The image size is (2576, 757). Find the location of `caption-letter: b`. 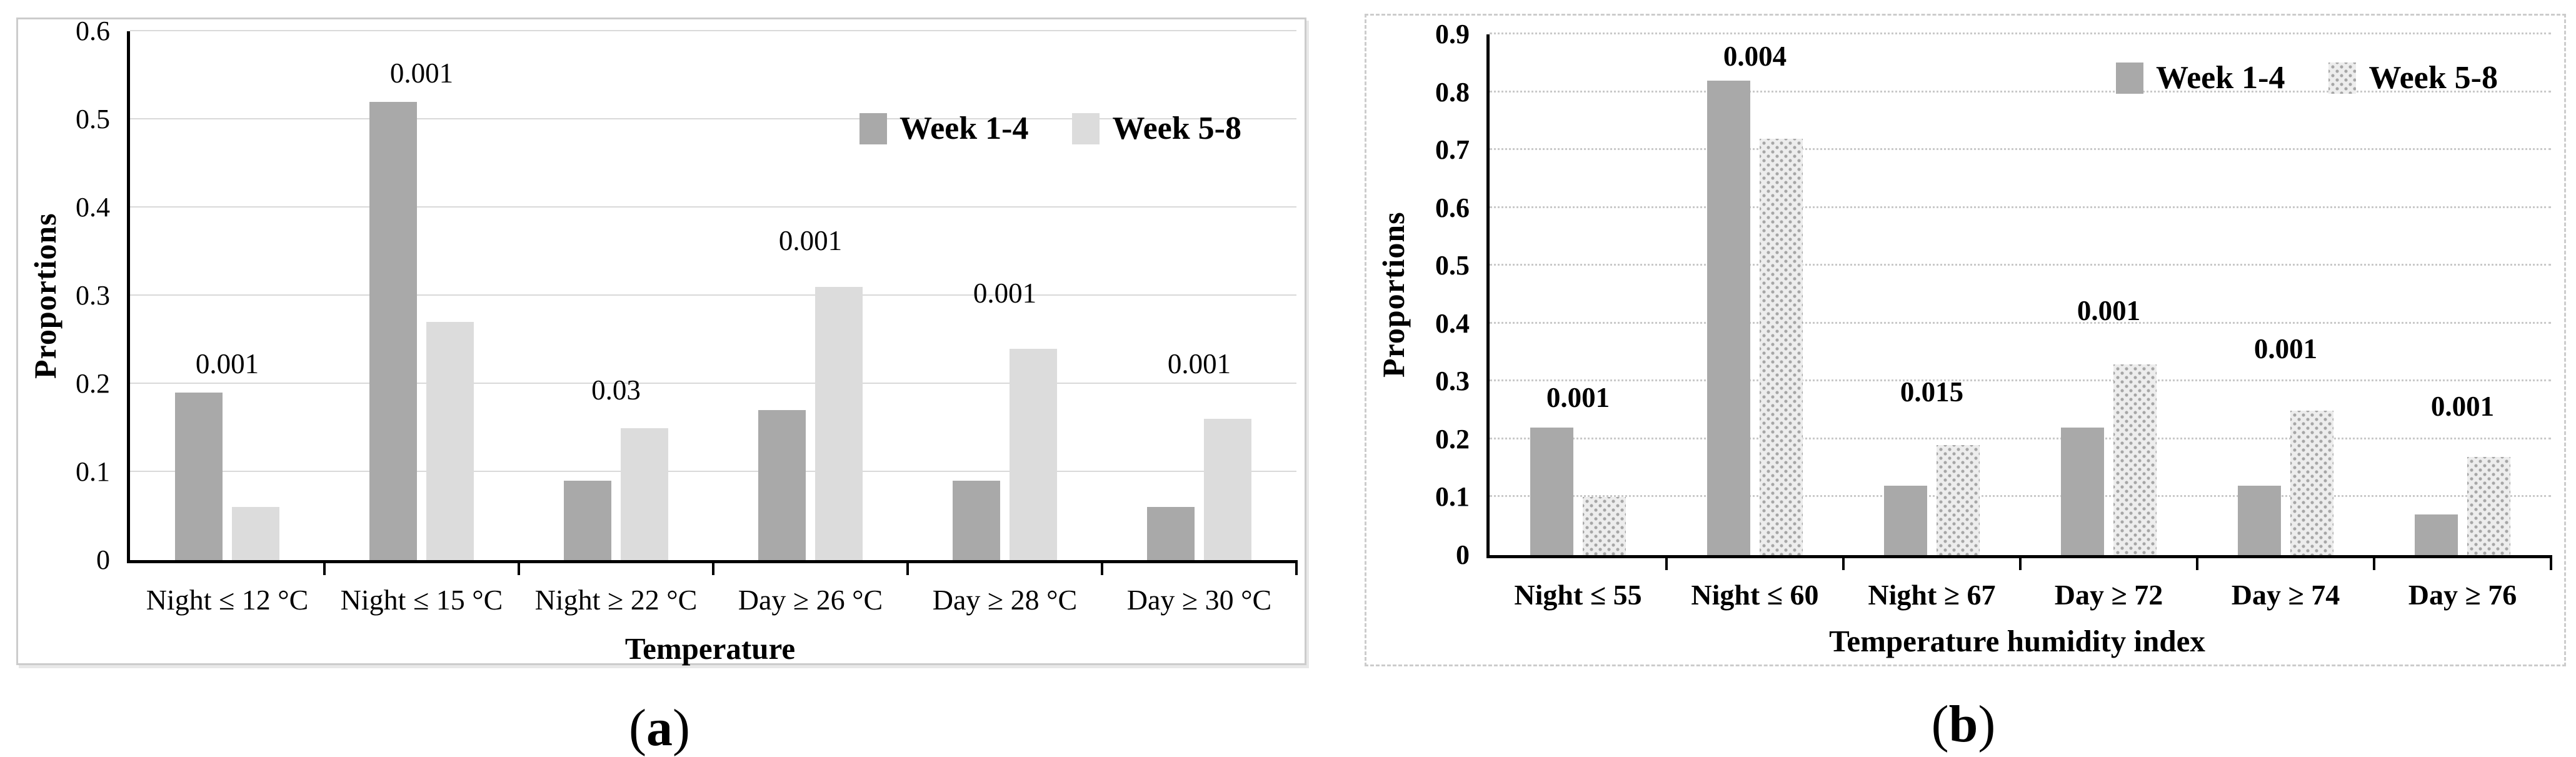

caption-letter: b is located at coordinates (1963, 724).